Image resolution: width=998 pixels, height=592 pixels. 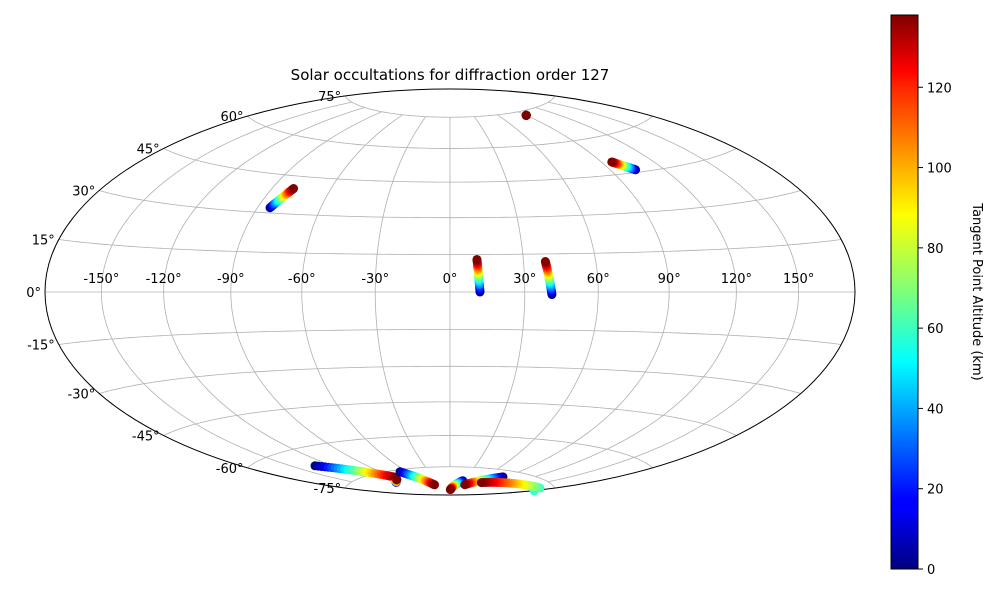 What do you see at coordinates (598, 279) in the screenshot?
I see `lon-tick-label: 60°` at bounding box center [598, 279].